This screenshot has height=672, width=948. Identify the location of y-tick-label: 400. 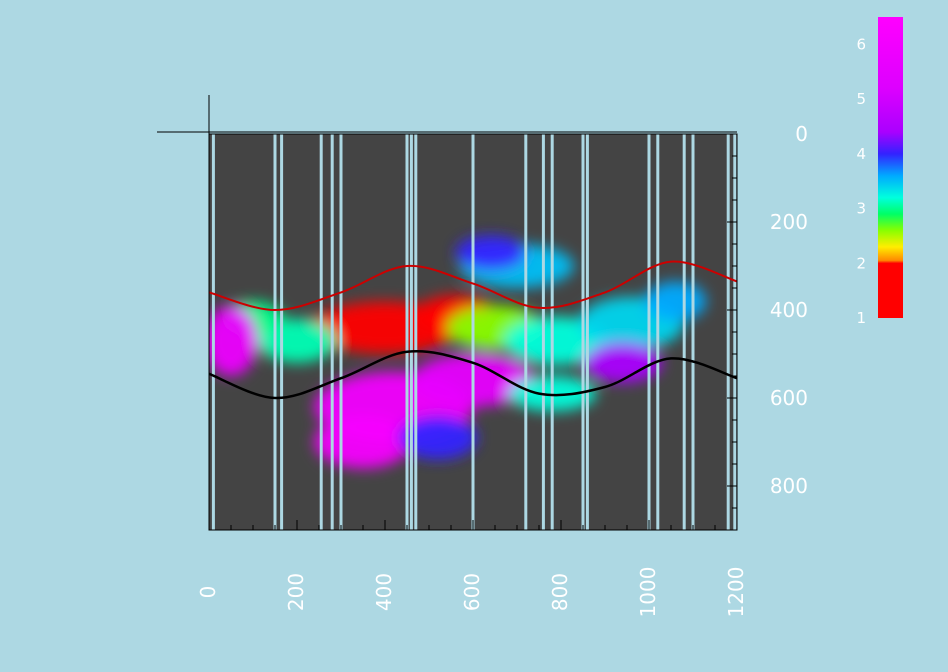
(789, 310).